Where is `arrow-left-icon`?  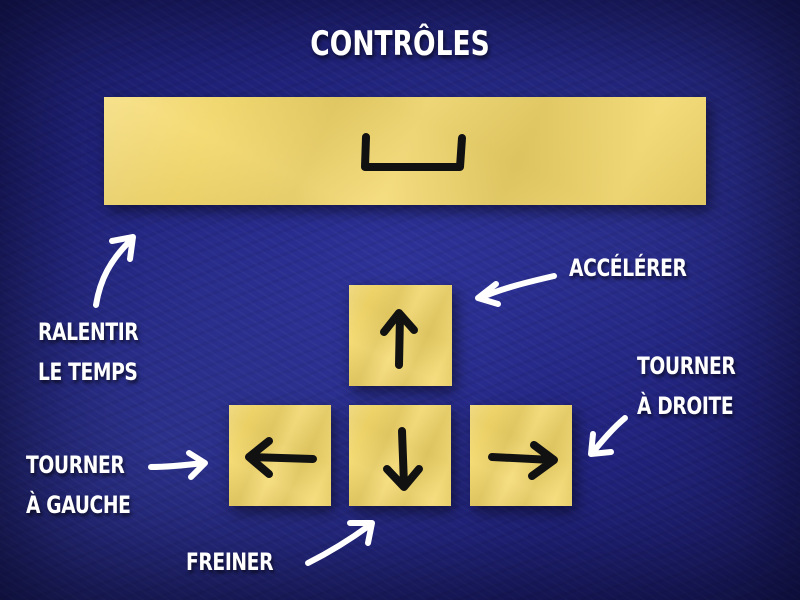 arrow-left-icon is located at coordinates (281, 457).